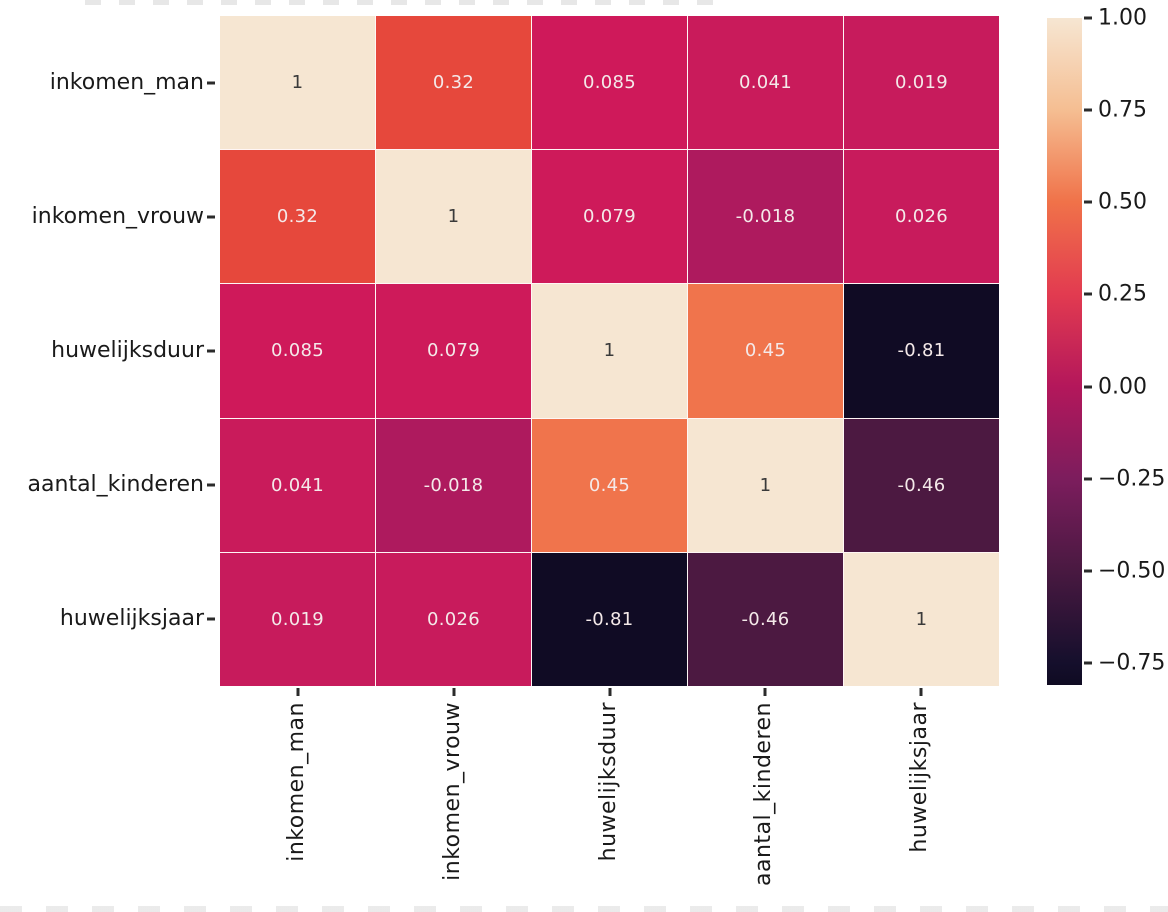  What do you see at coordinates (608, 782) in the screenshot?
I see `x-axis-label-huwelijksduur: huwelijksduur` at bounding box center [608, 782].